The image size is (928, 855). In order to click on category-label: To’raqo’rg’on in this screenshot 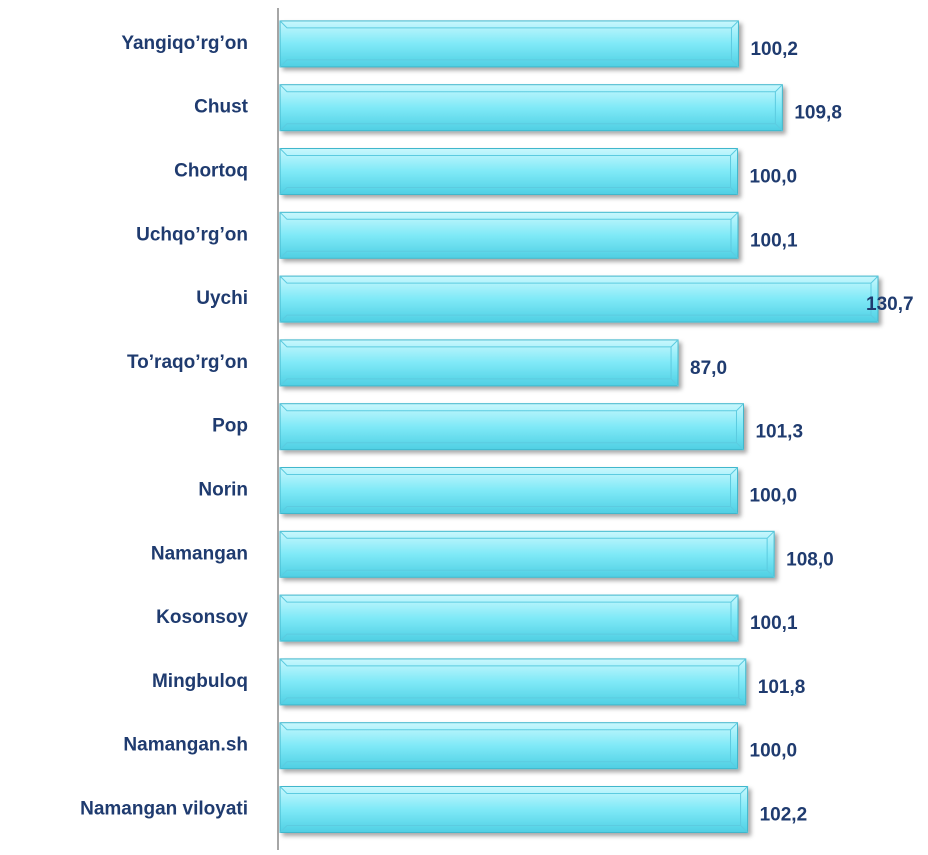, I will do `click(187, 362)`.